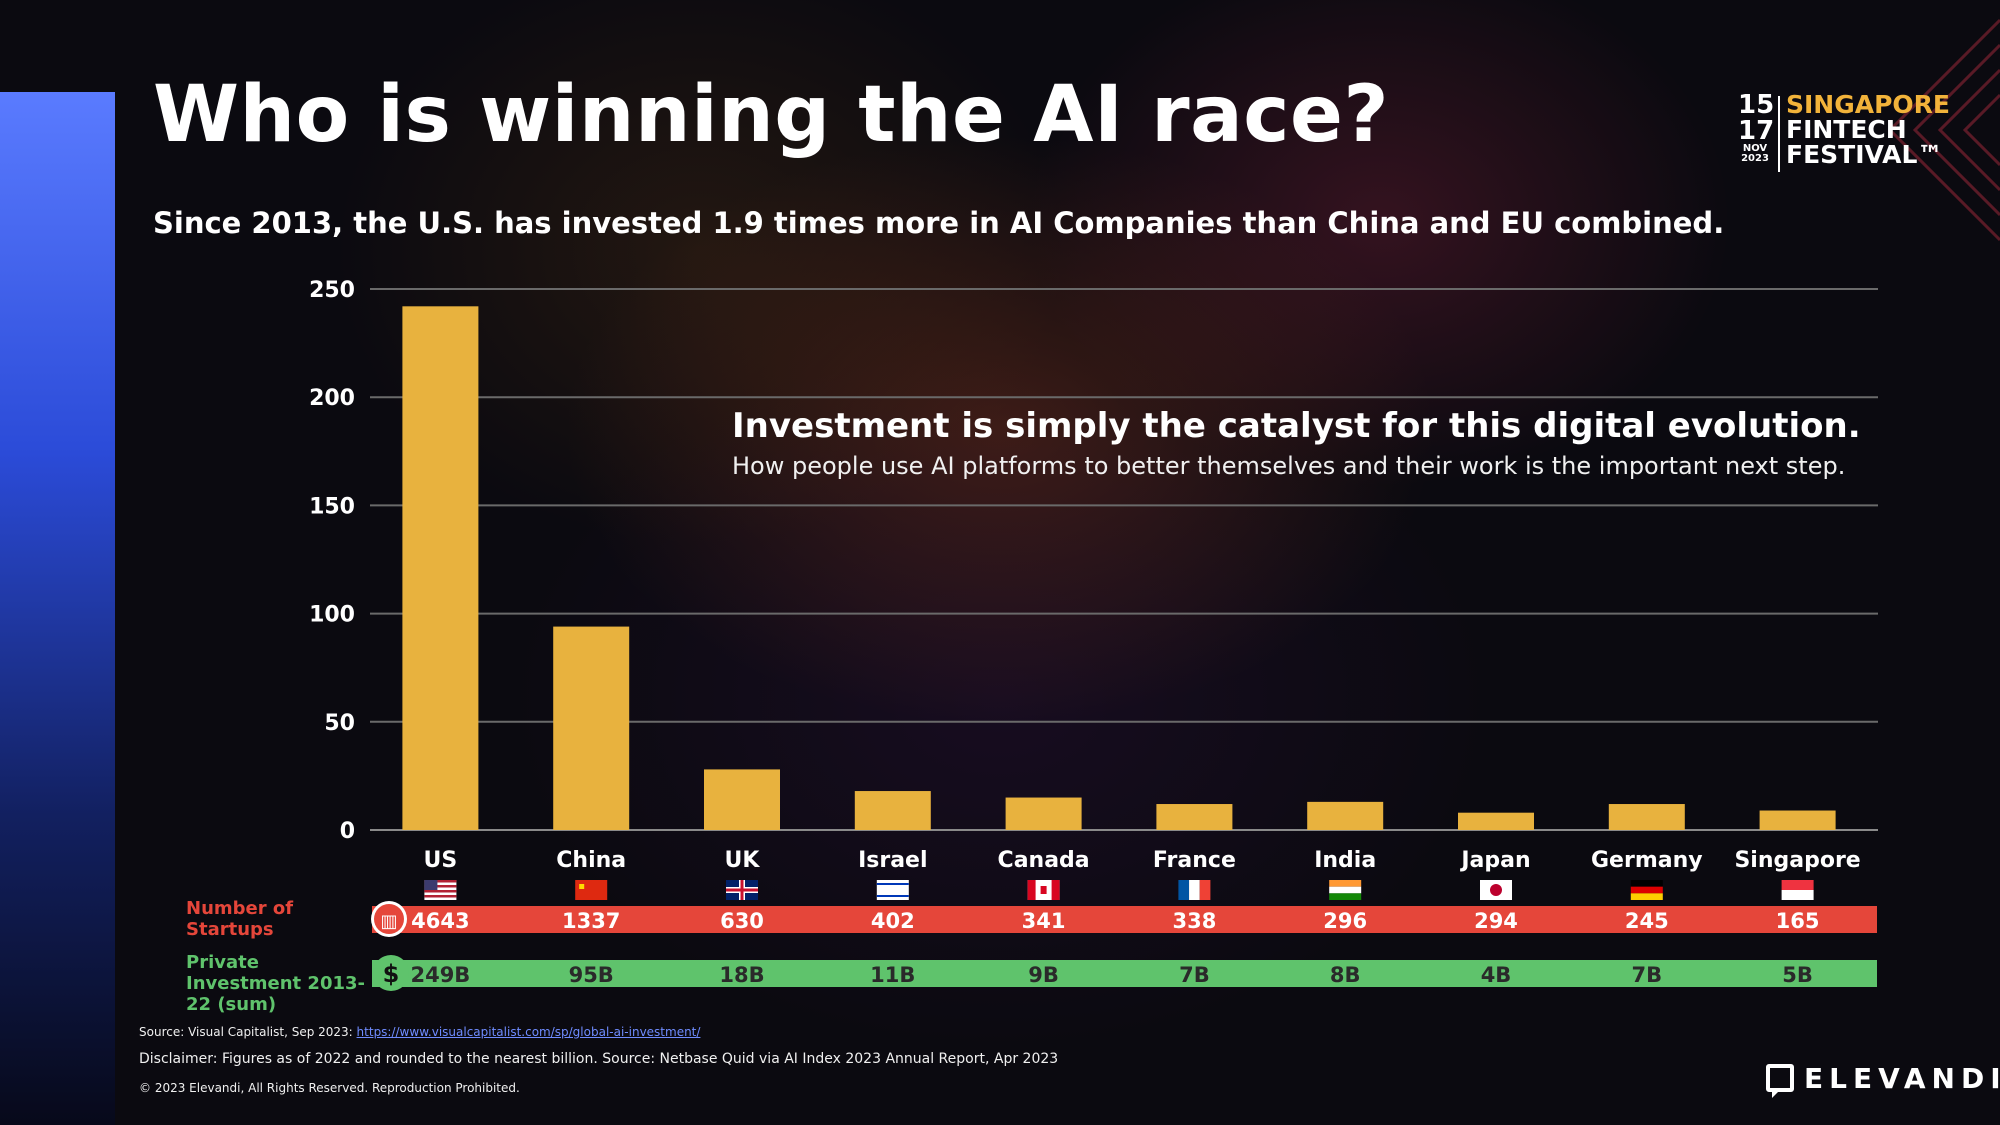 Image resolution: width=2000 pixels, height=1125 pixels. What do you see at coordinates (1345, 815) in the screenshot?
I see `bar-india` at bounding box center [1345, 815].